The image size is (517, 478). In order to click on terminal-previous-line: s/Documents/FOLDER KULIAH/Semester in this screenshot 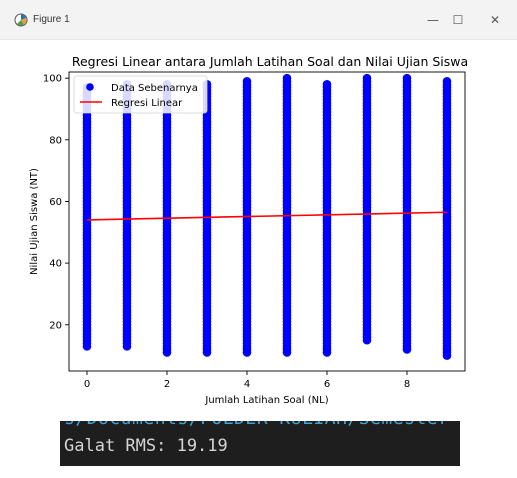, I will do `click(256, 425)`.